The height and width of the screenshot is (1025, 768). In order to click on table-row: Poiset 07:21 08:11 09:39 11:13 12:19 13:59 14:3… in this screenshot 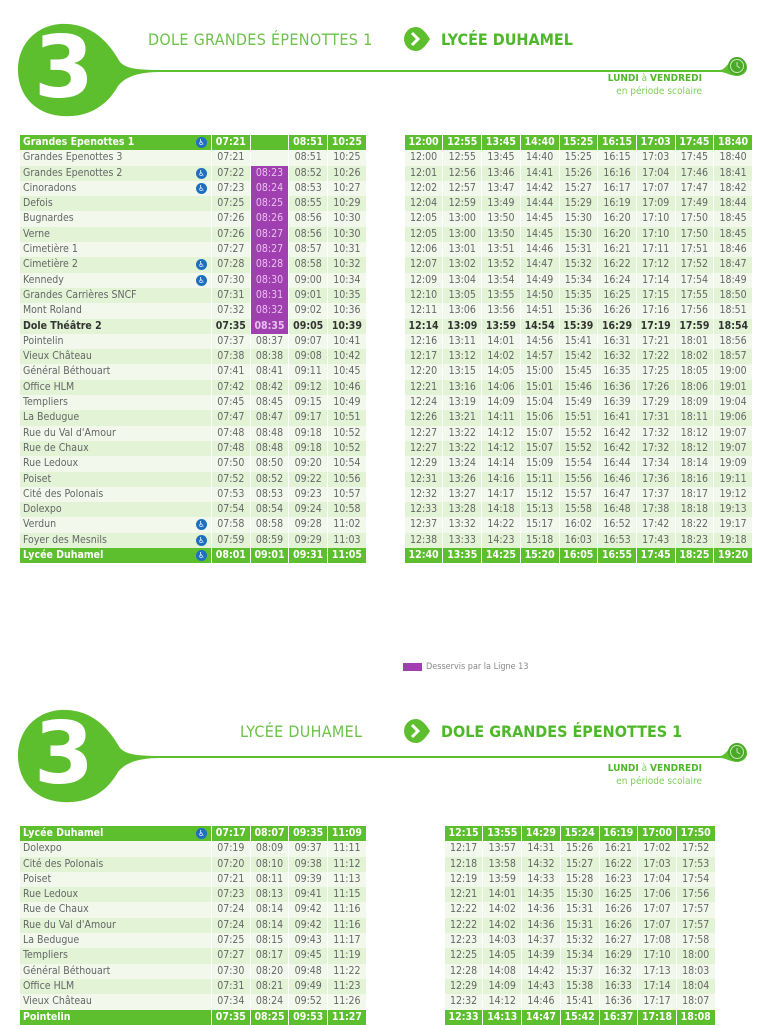, I will do `click(368, 879)`.